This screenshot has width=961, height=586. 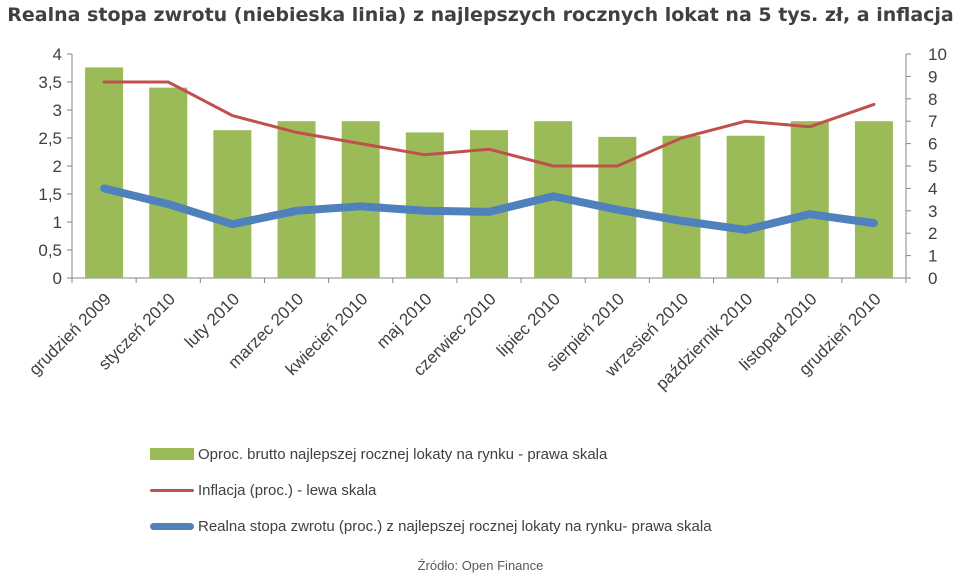 I want to click on legend-label-inflation: Inflacja (proc.) - lewa skala, so click(x=287, y=490).